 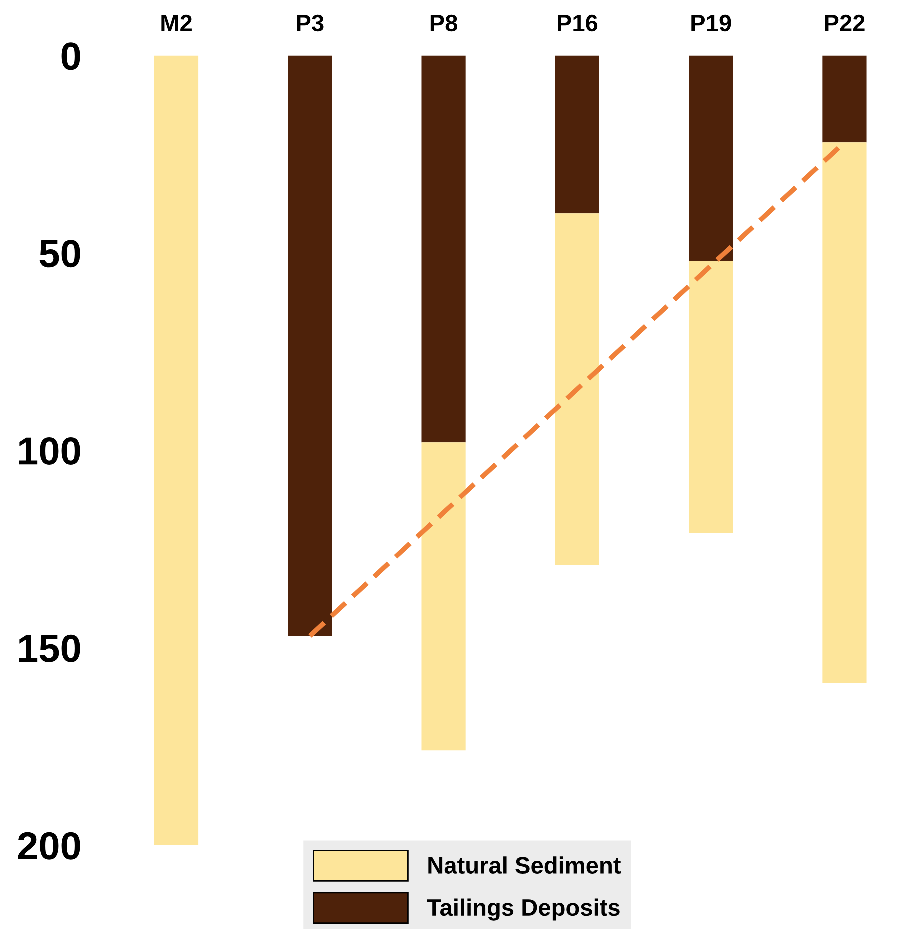 What do you see at coordinates (444, 23) in the screenshot?
I see `x-tick-label: P8` at bounding box center [444, 23].